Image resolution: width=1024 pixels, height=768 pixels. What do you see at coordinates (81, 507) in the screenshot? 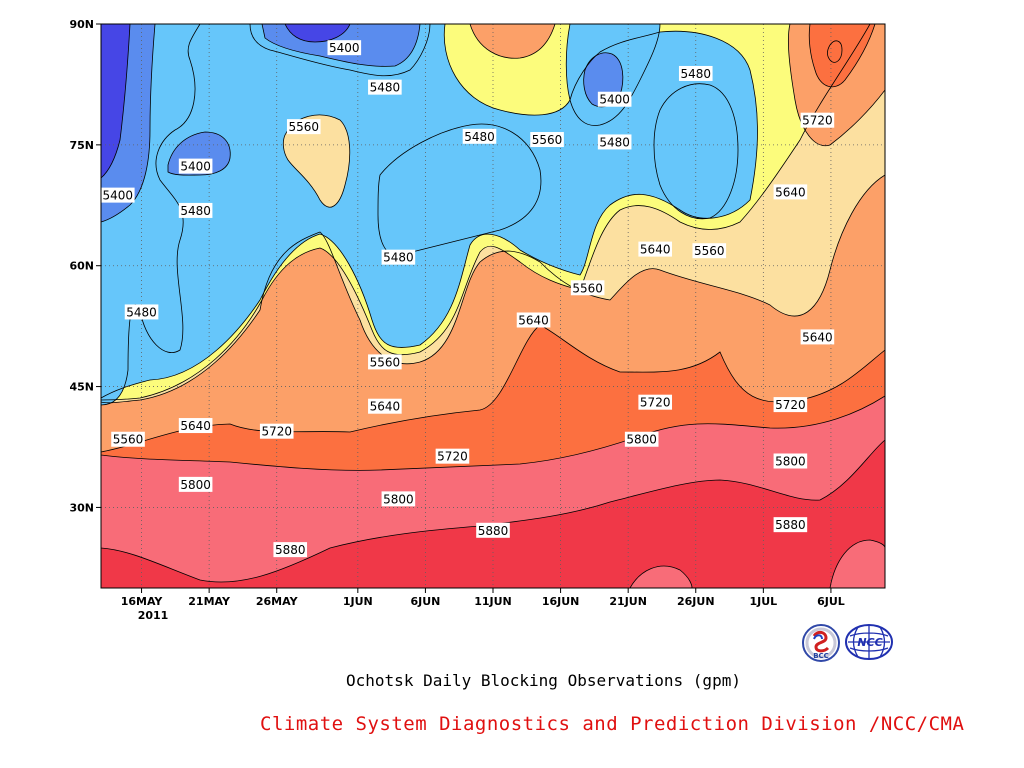
I see `y-tick-label: 30N` at bounding box center [81, 507].